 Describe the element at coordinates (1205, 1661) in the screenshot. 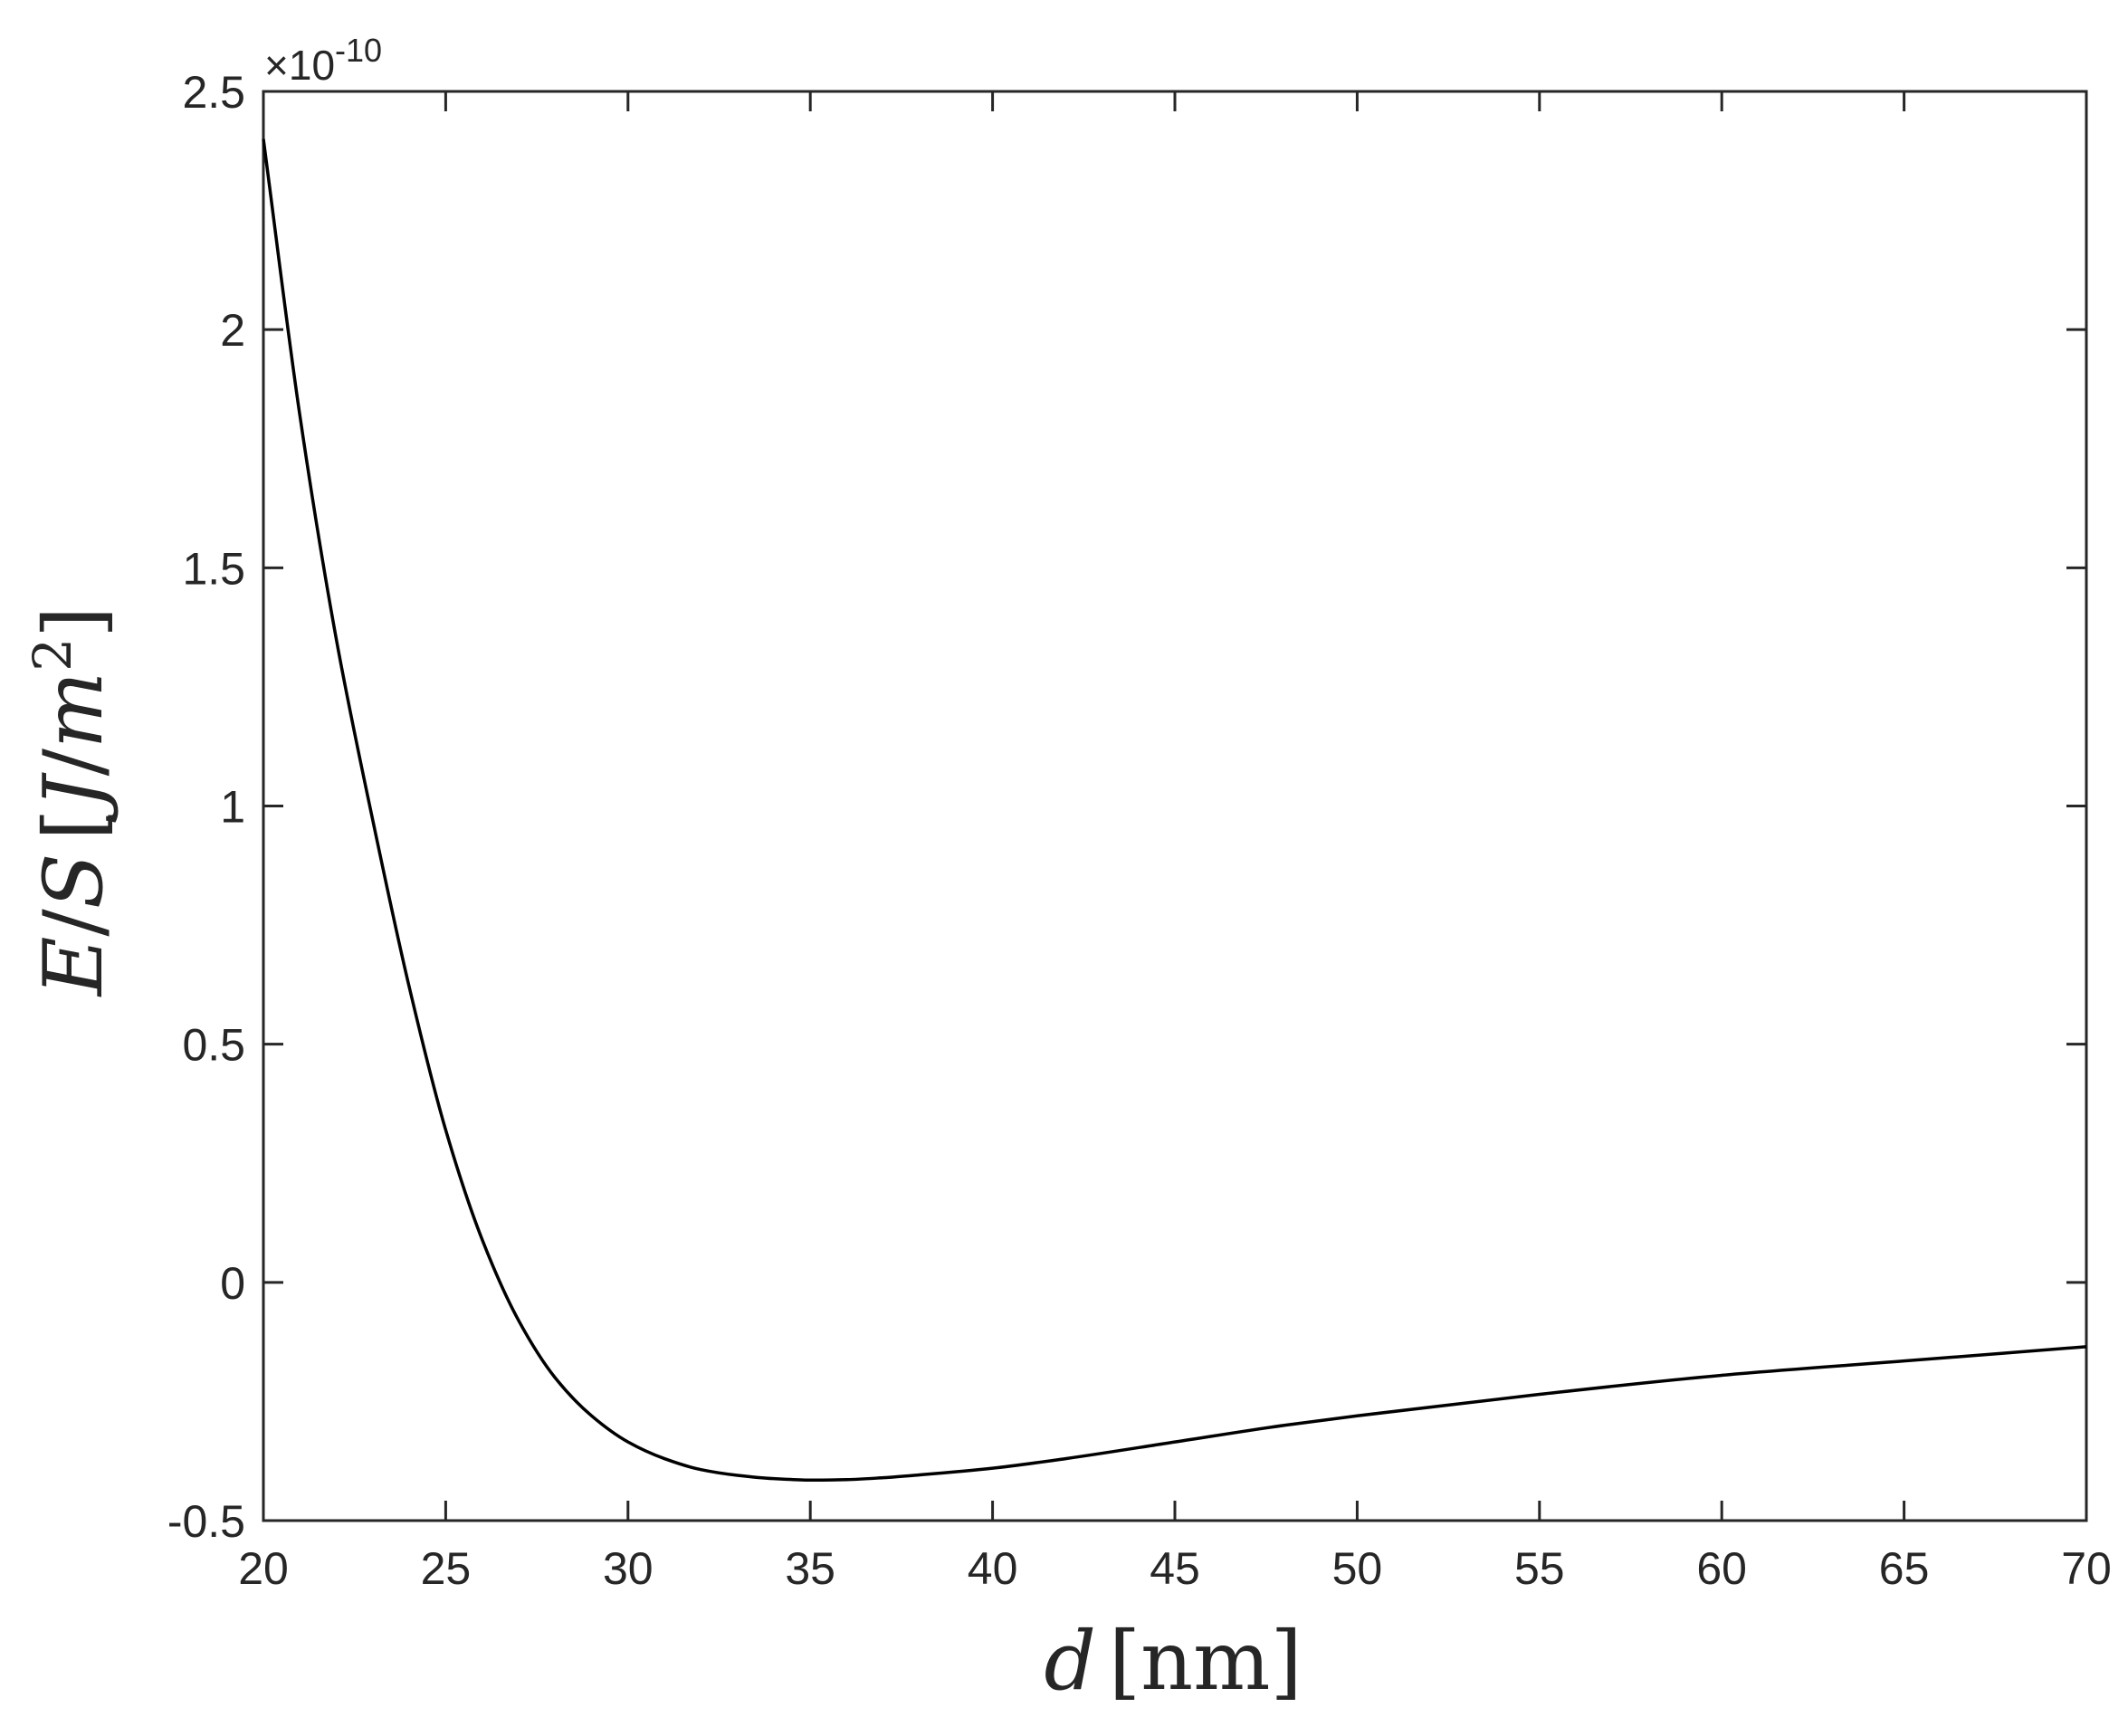

I see `x-axis-unit: nm` at that location.